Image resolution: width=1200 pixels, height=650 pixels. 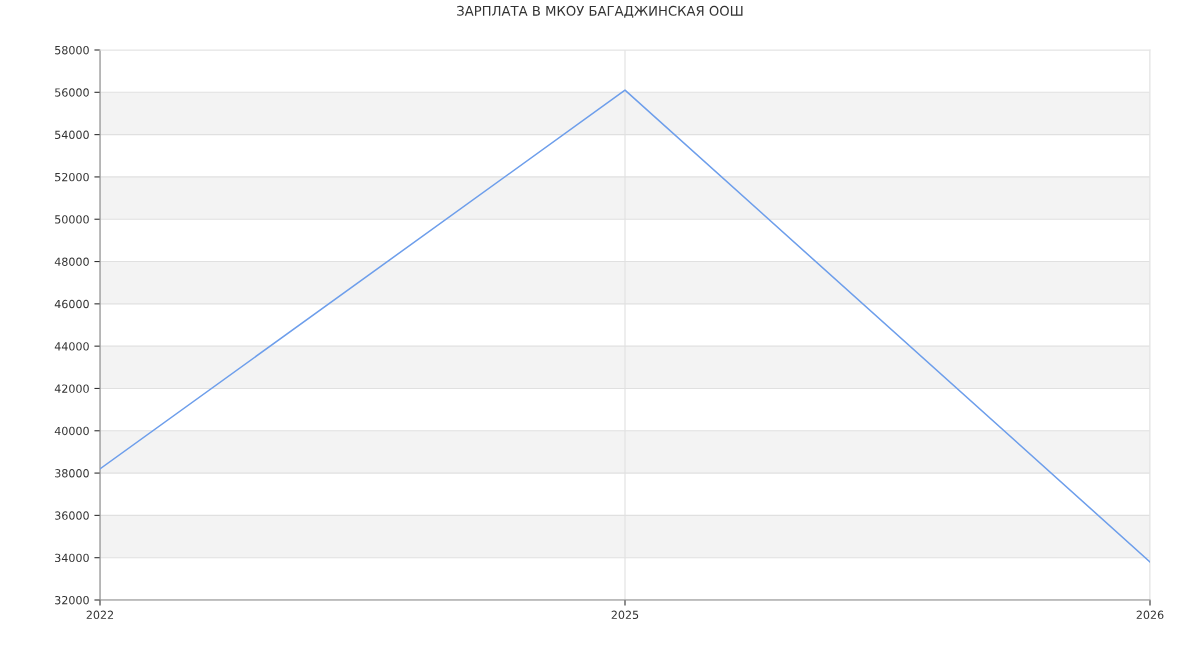 I want to click on y-tick-label: 38000, so click(x=72, y=473).